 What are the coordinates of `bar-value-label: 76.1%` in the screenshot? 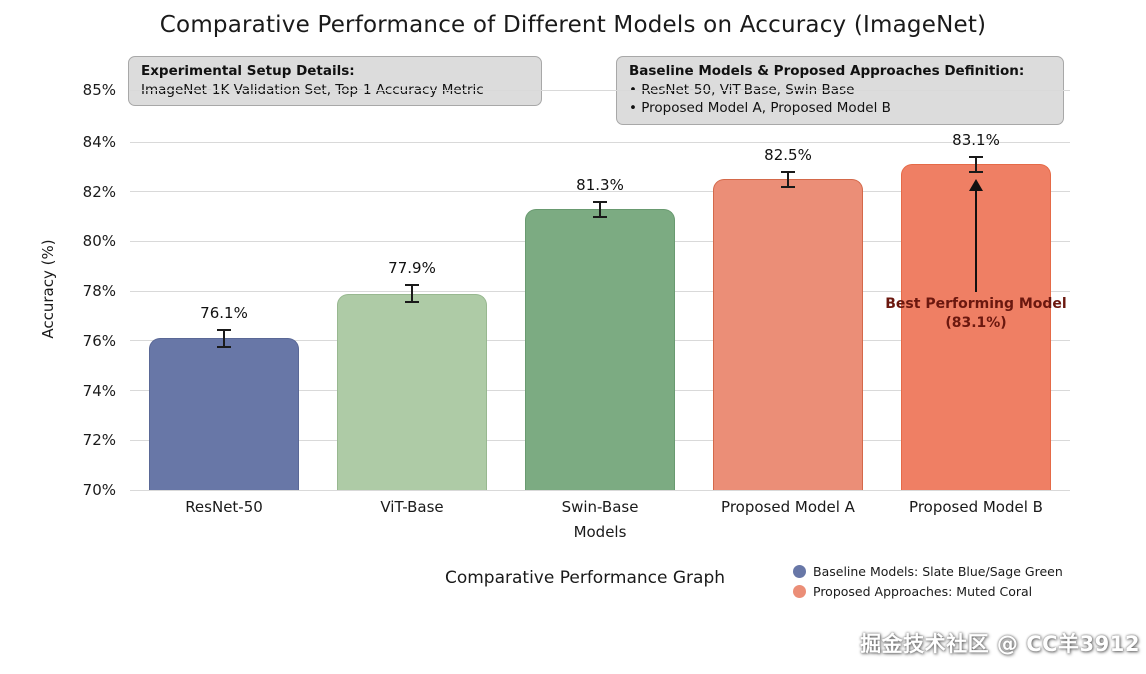 It's located at (224, 312).